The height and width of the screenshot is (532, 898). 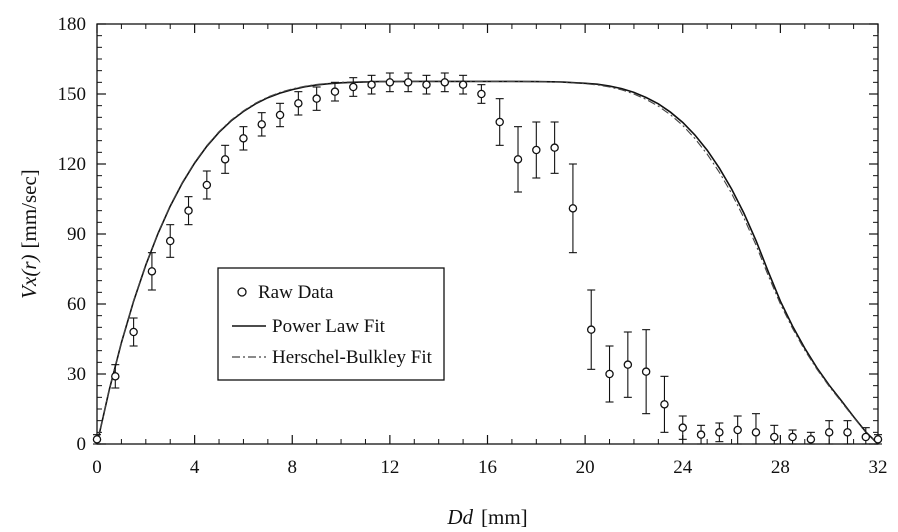 I want to click on x-tick-label: 24, so click(x=683, y=467).